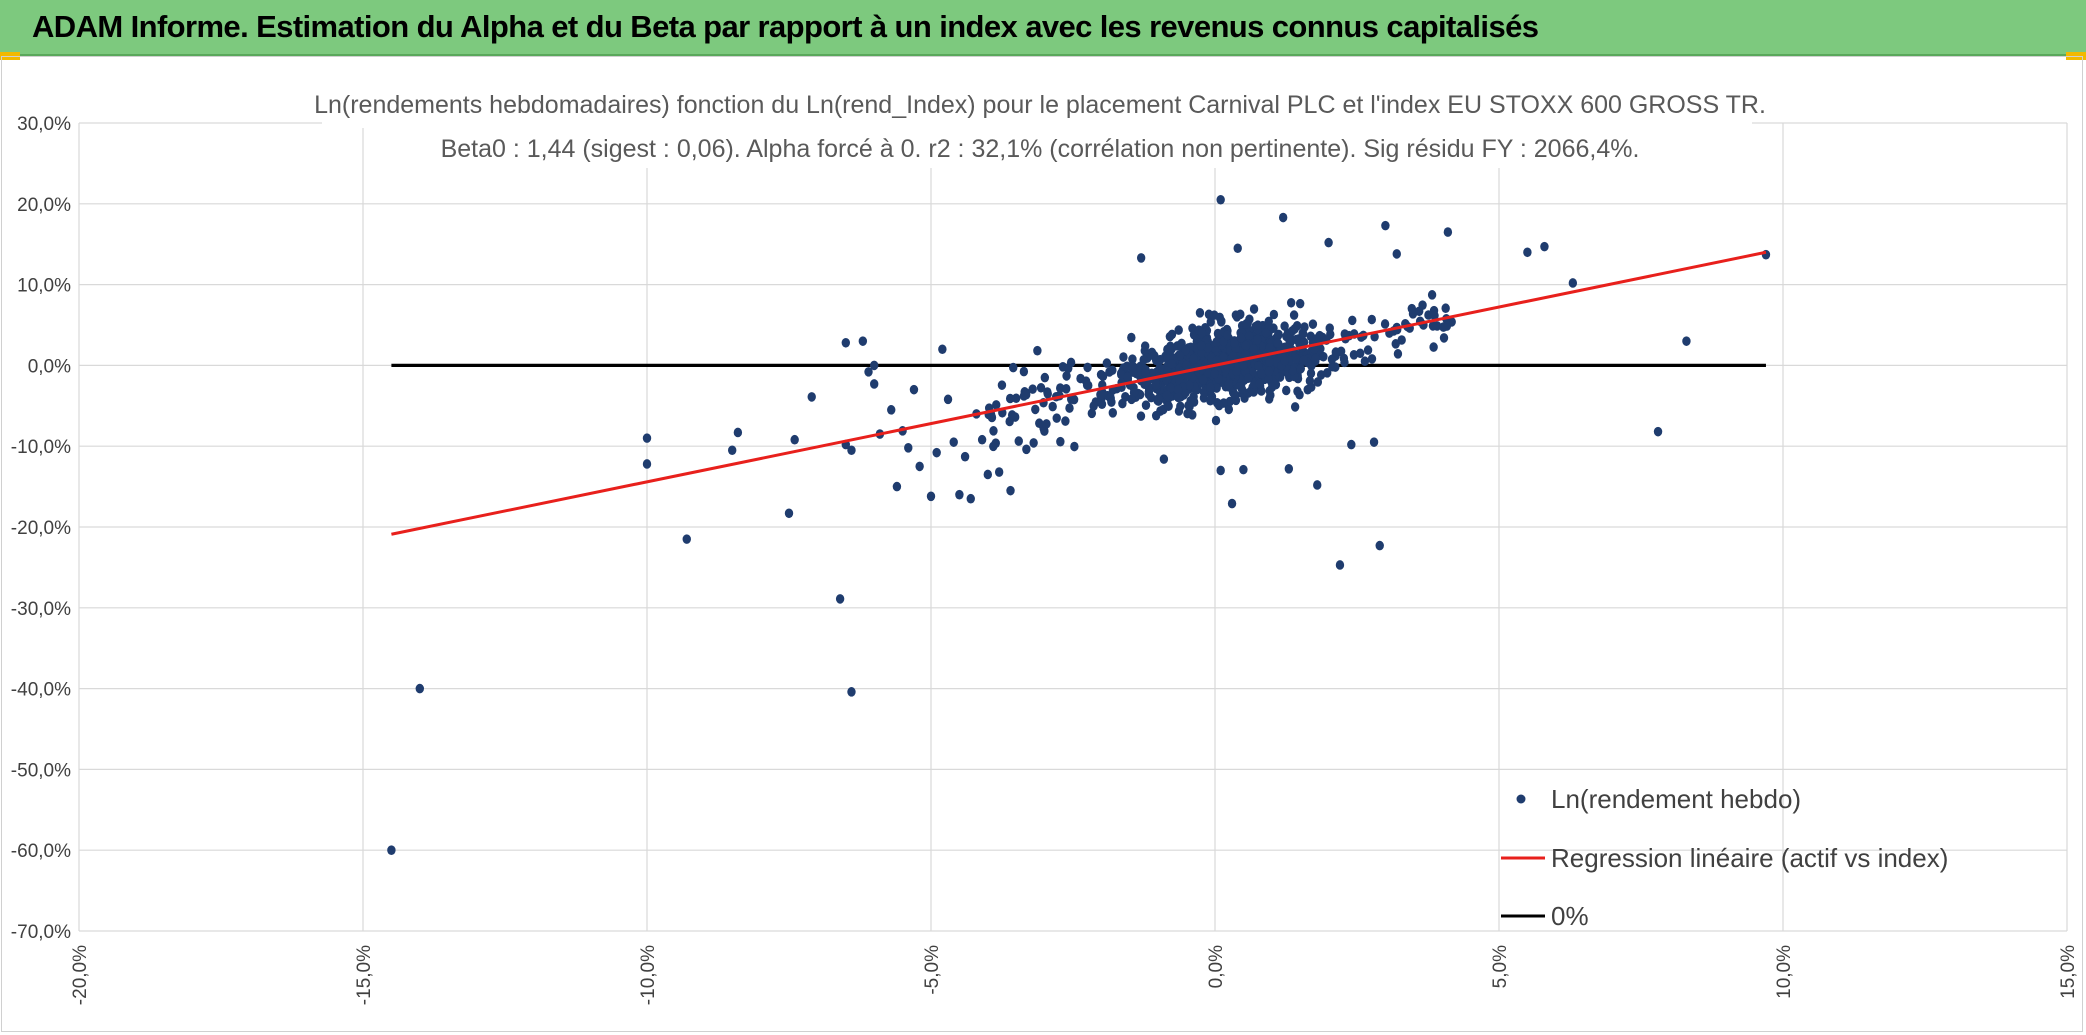 This screenshot has width=2086, height=1035. Describe the element at coordinates (41, 851) in the screenshot. I see `y-tick-label: -60,0%` at that location.